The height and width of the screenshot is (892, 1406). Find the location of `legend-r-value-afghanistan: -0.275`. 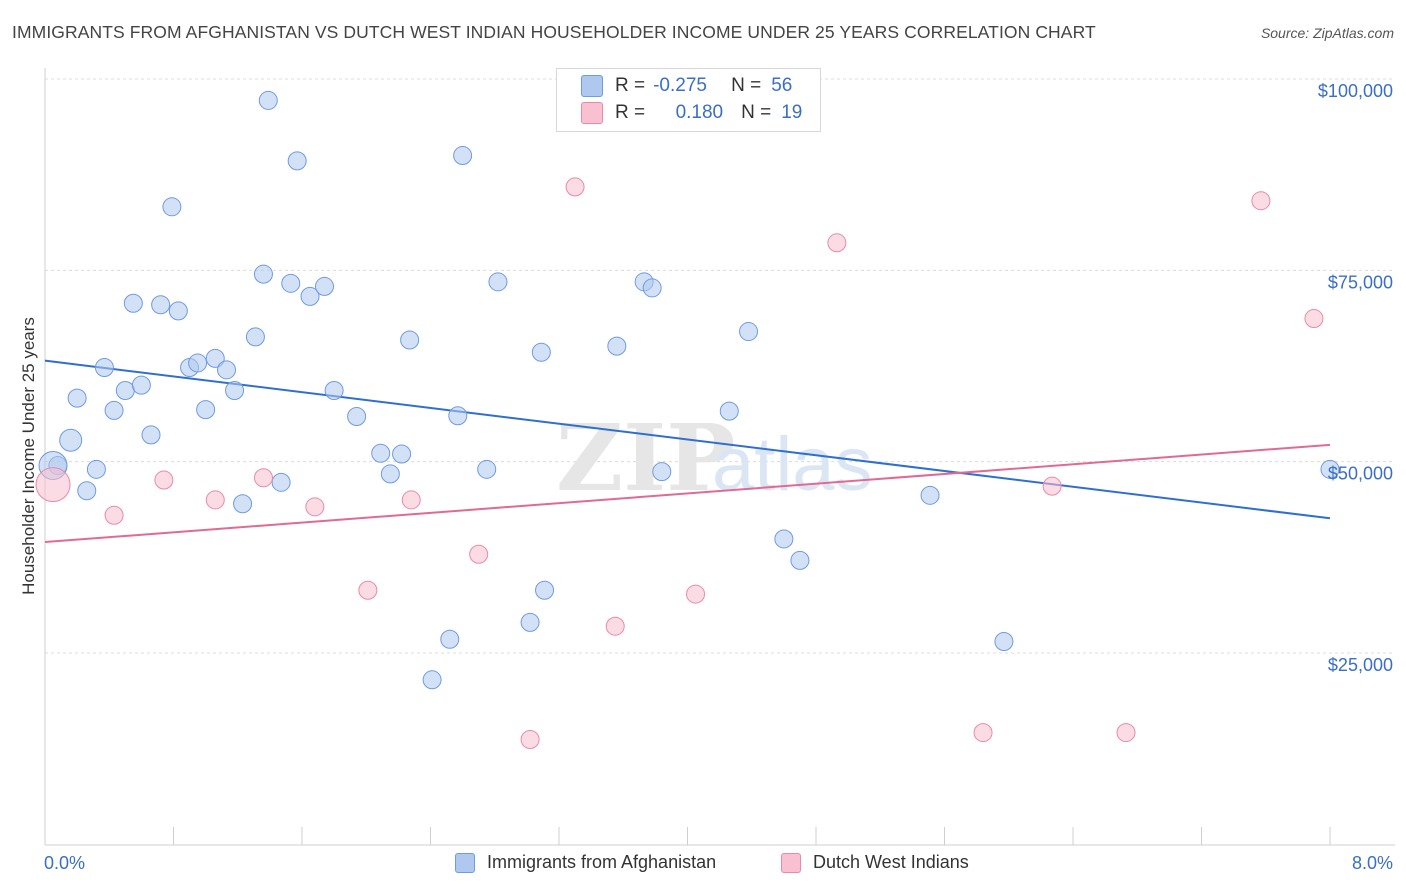

legend-r-value-afghanistan: -0.275 is located at coordinates (680, 85).